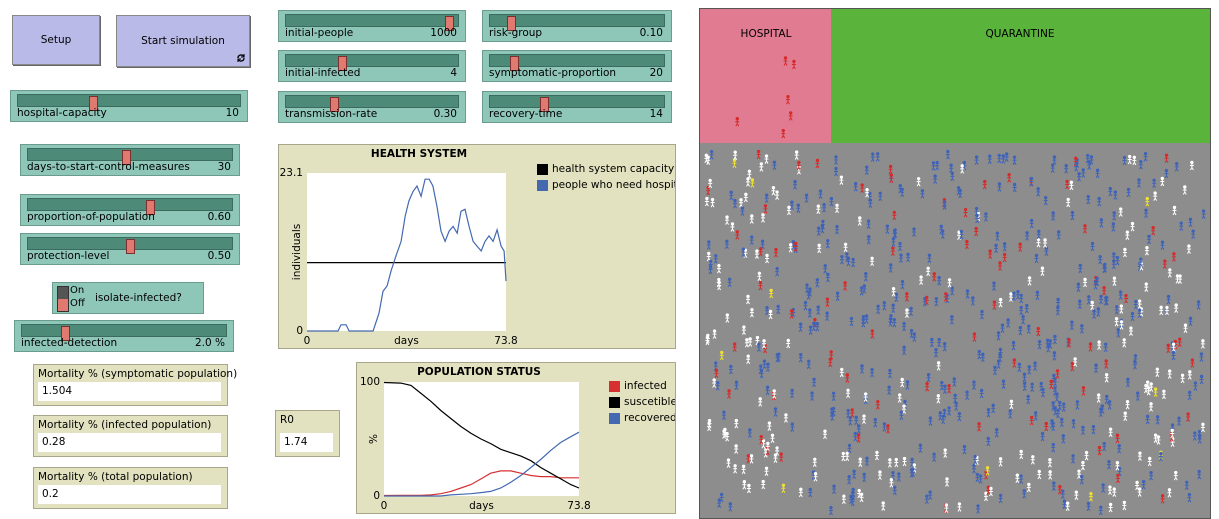  I want to click on slider: recovery-time 14, so click(577, 107).